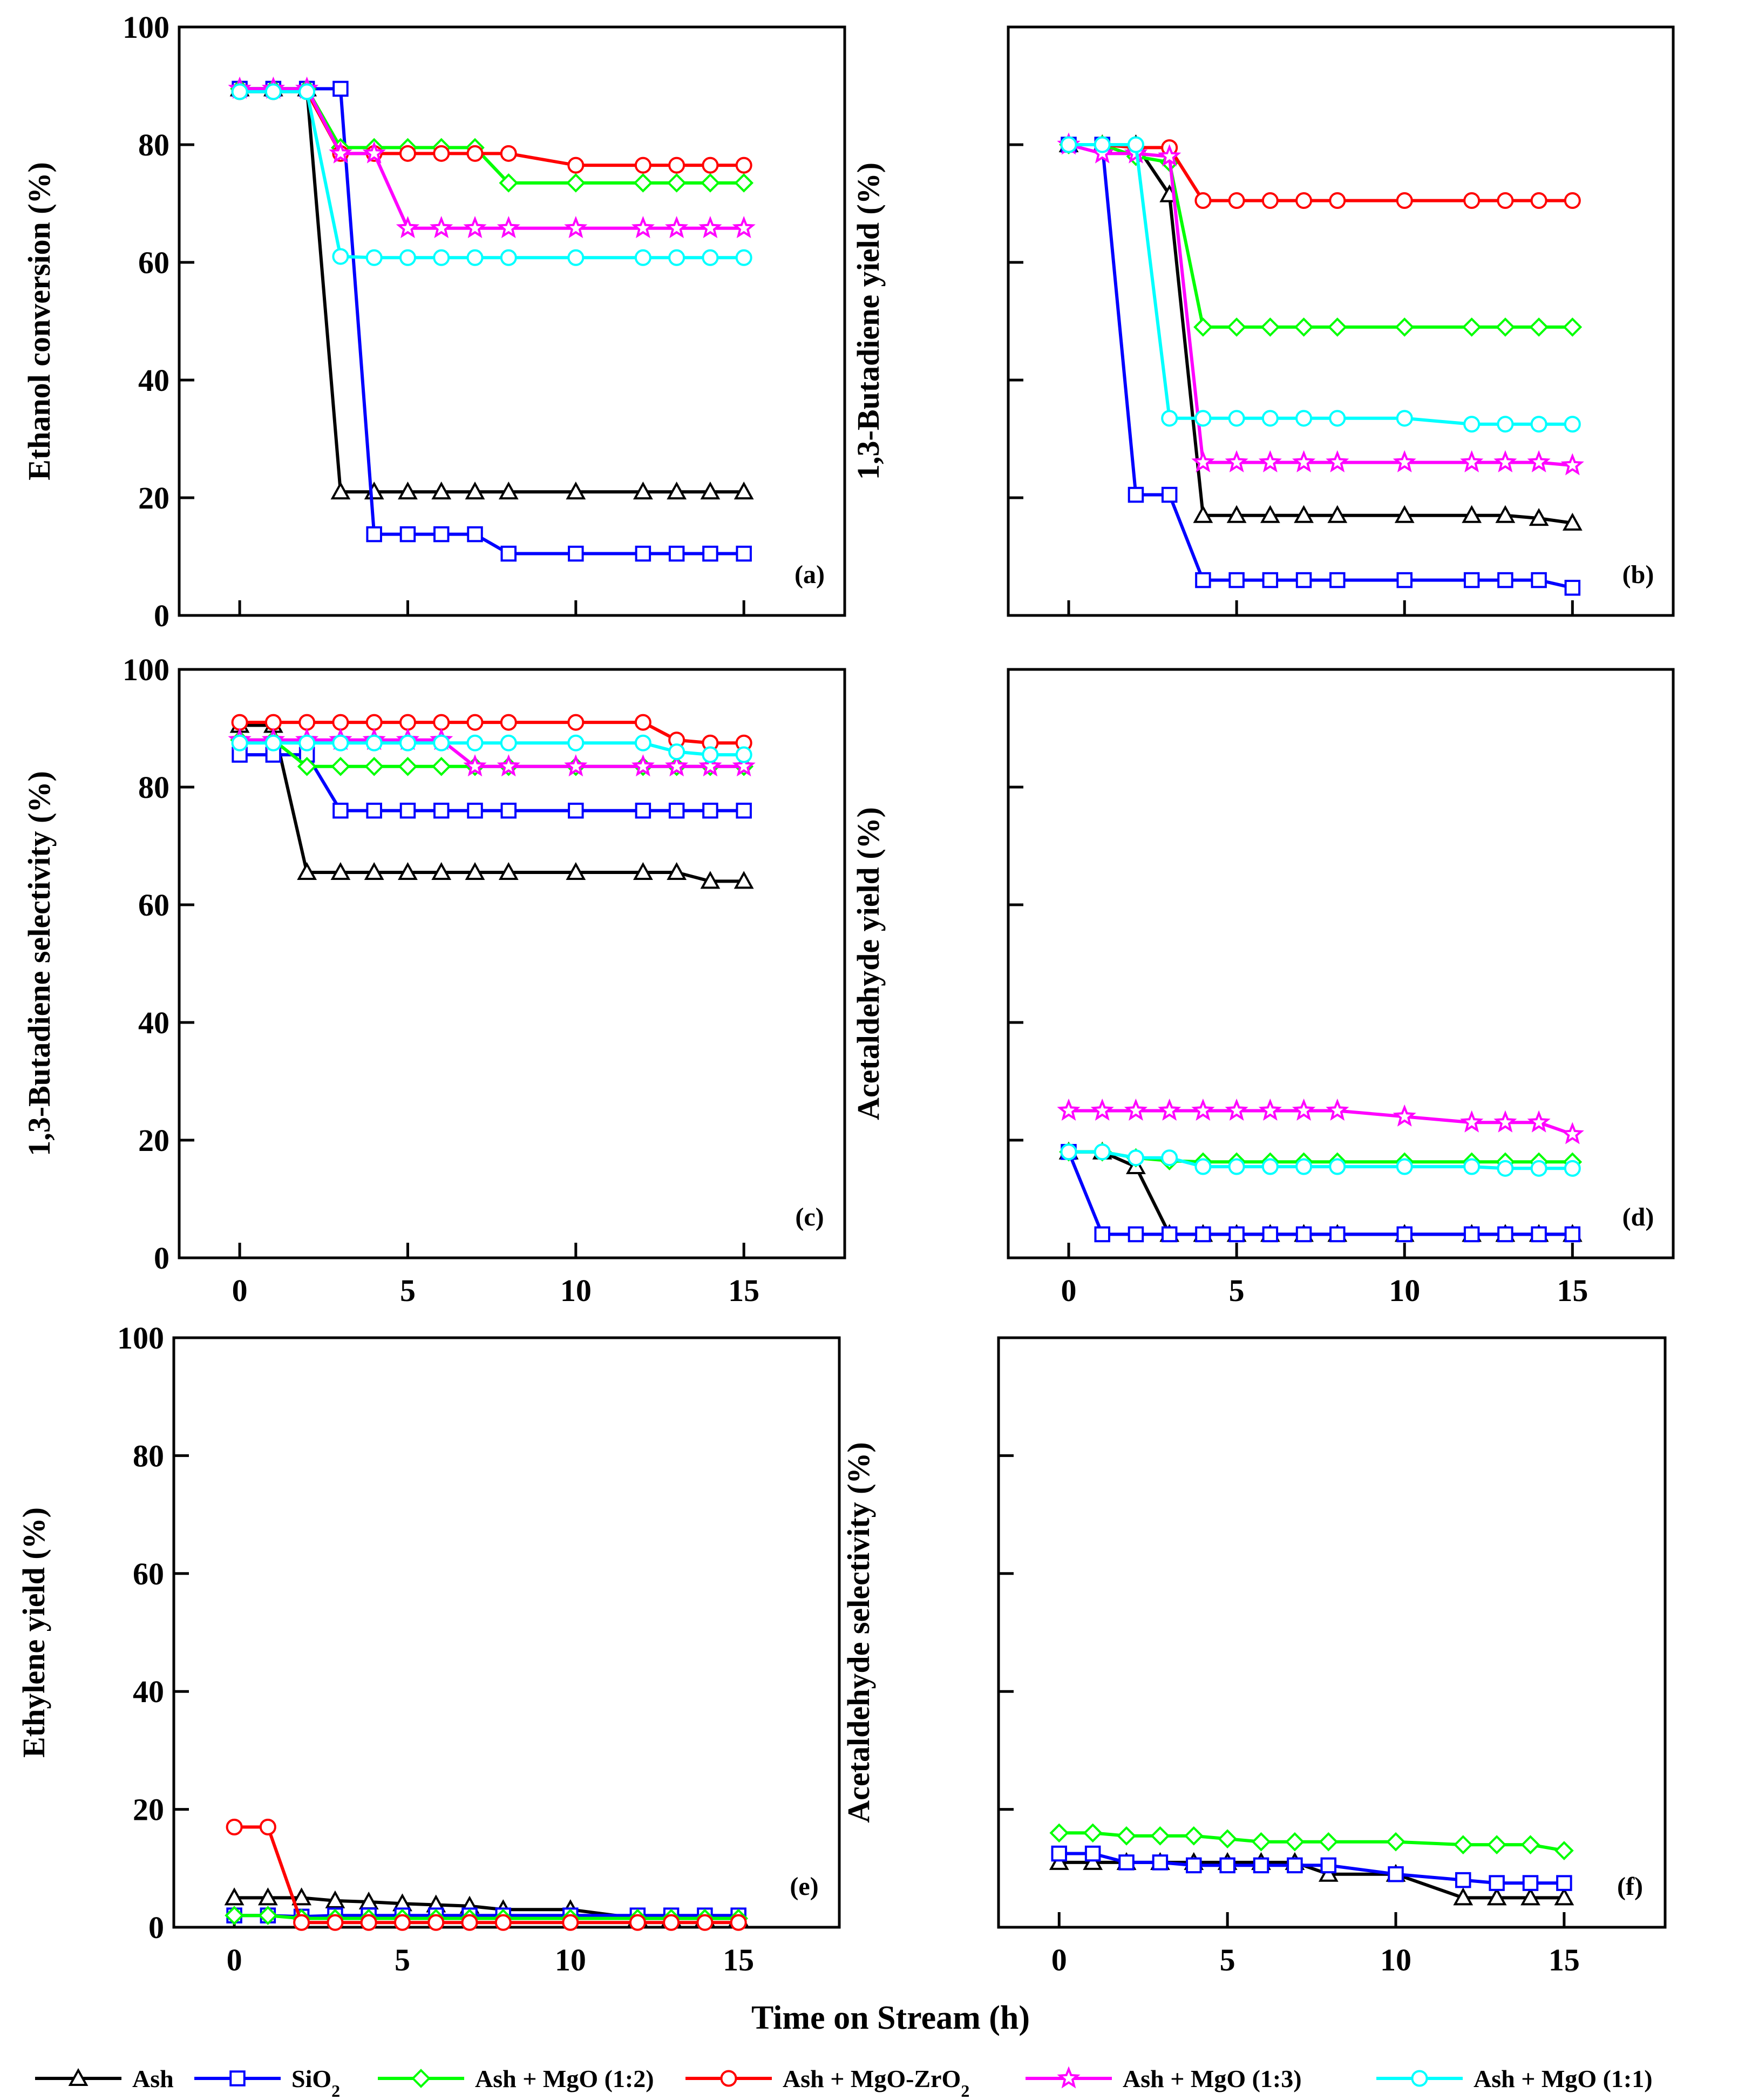 Image resolution: width=1745 pixels, height=2100 pixels. What do you see at coordinates (1263, 988) in the screenshot?
I see `panel-d: 0 5 10 15 Acetaldehyde yield (%) (d)` at bounding box center [1263, 988].